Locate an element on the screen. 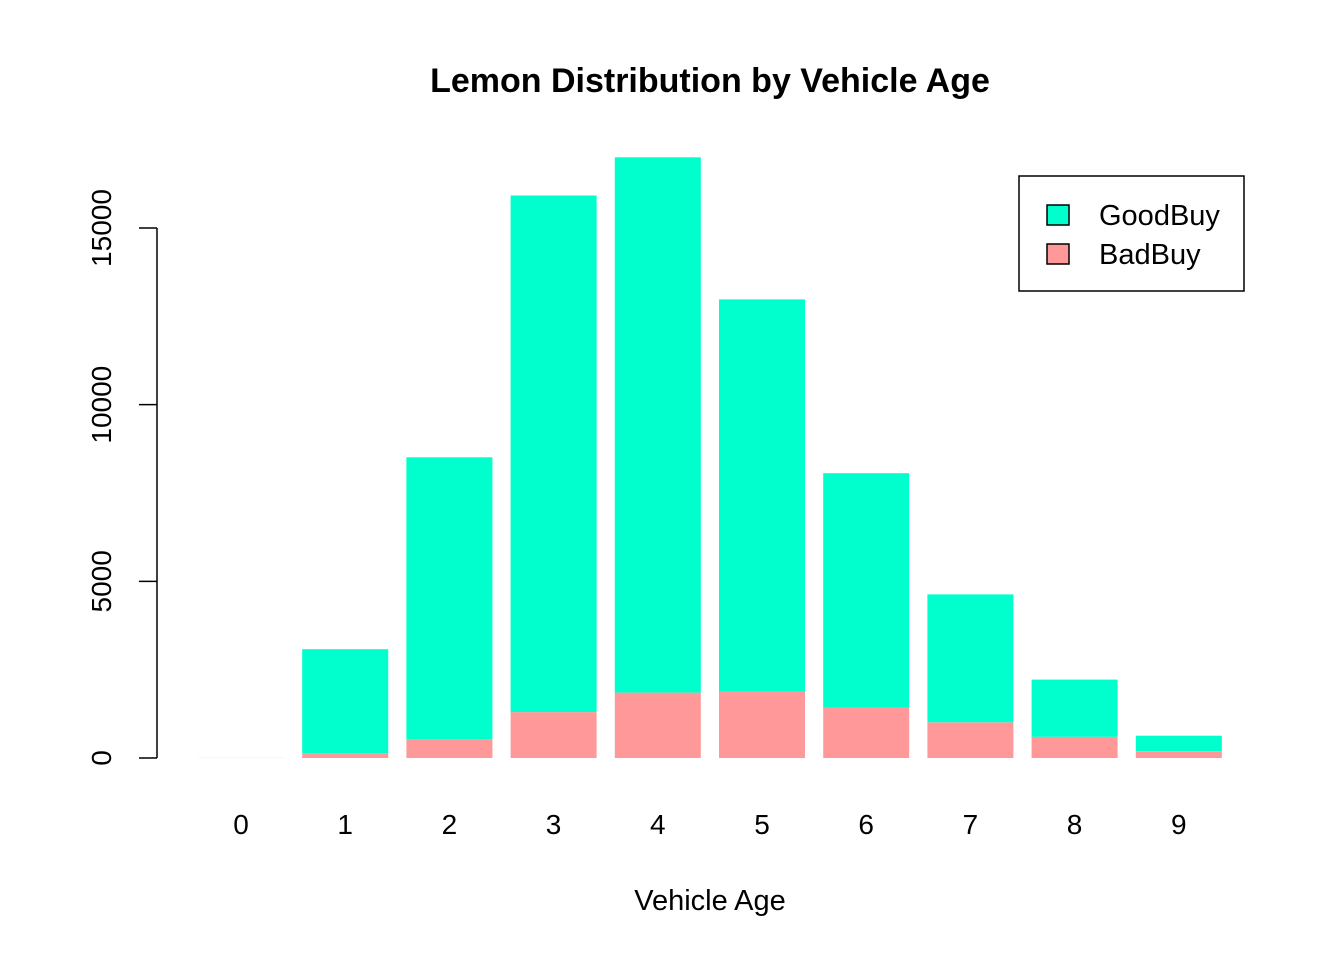 The image size is (1344, 965). legend-label-goodbuy: GoodBuy is located at coordinates (1159, 216).